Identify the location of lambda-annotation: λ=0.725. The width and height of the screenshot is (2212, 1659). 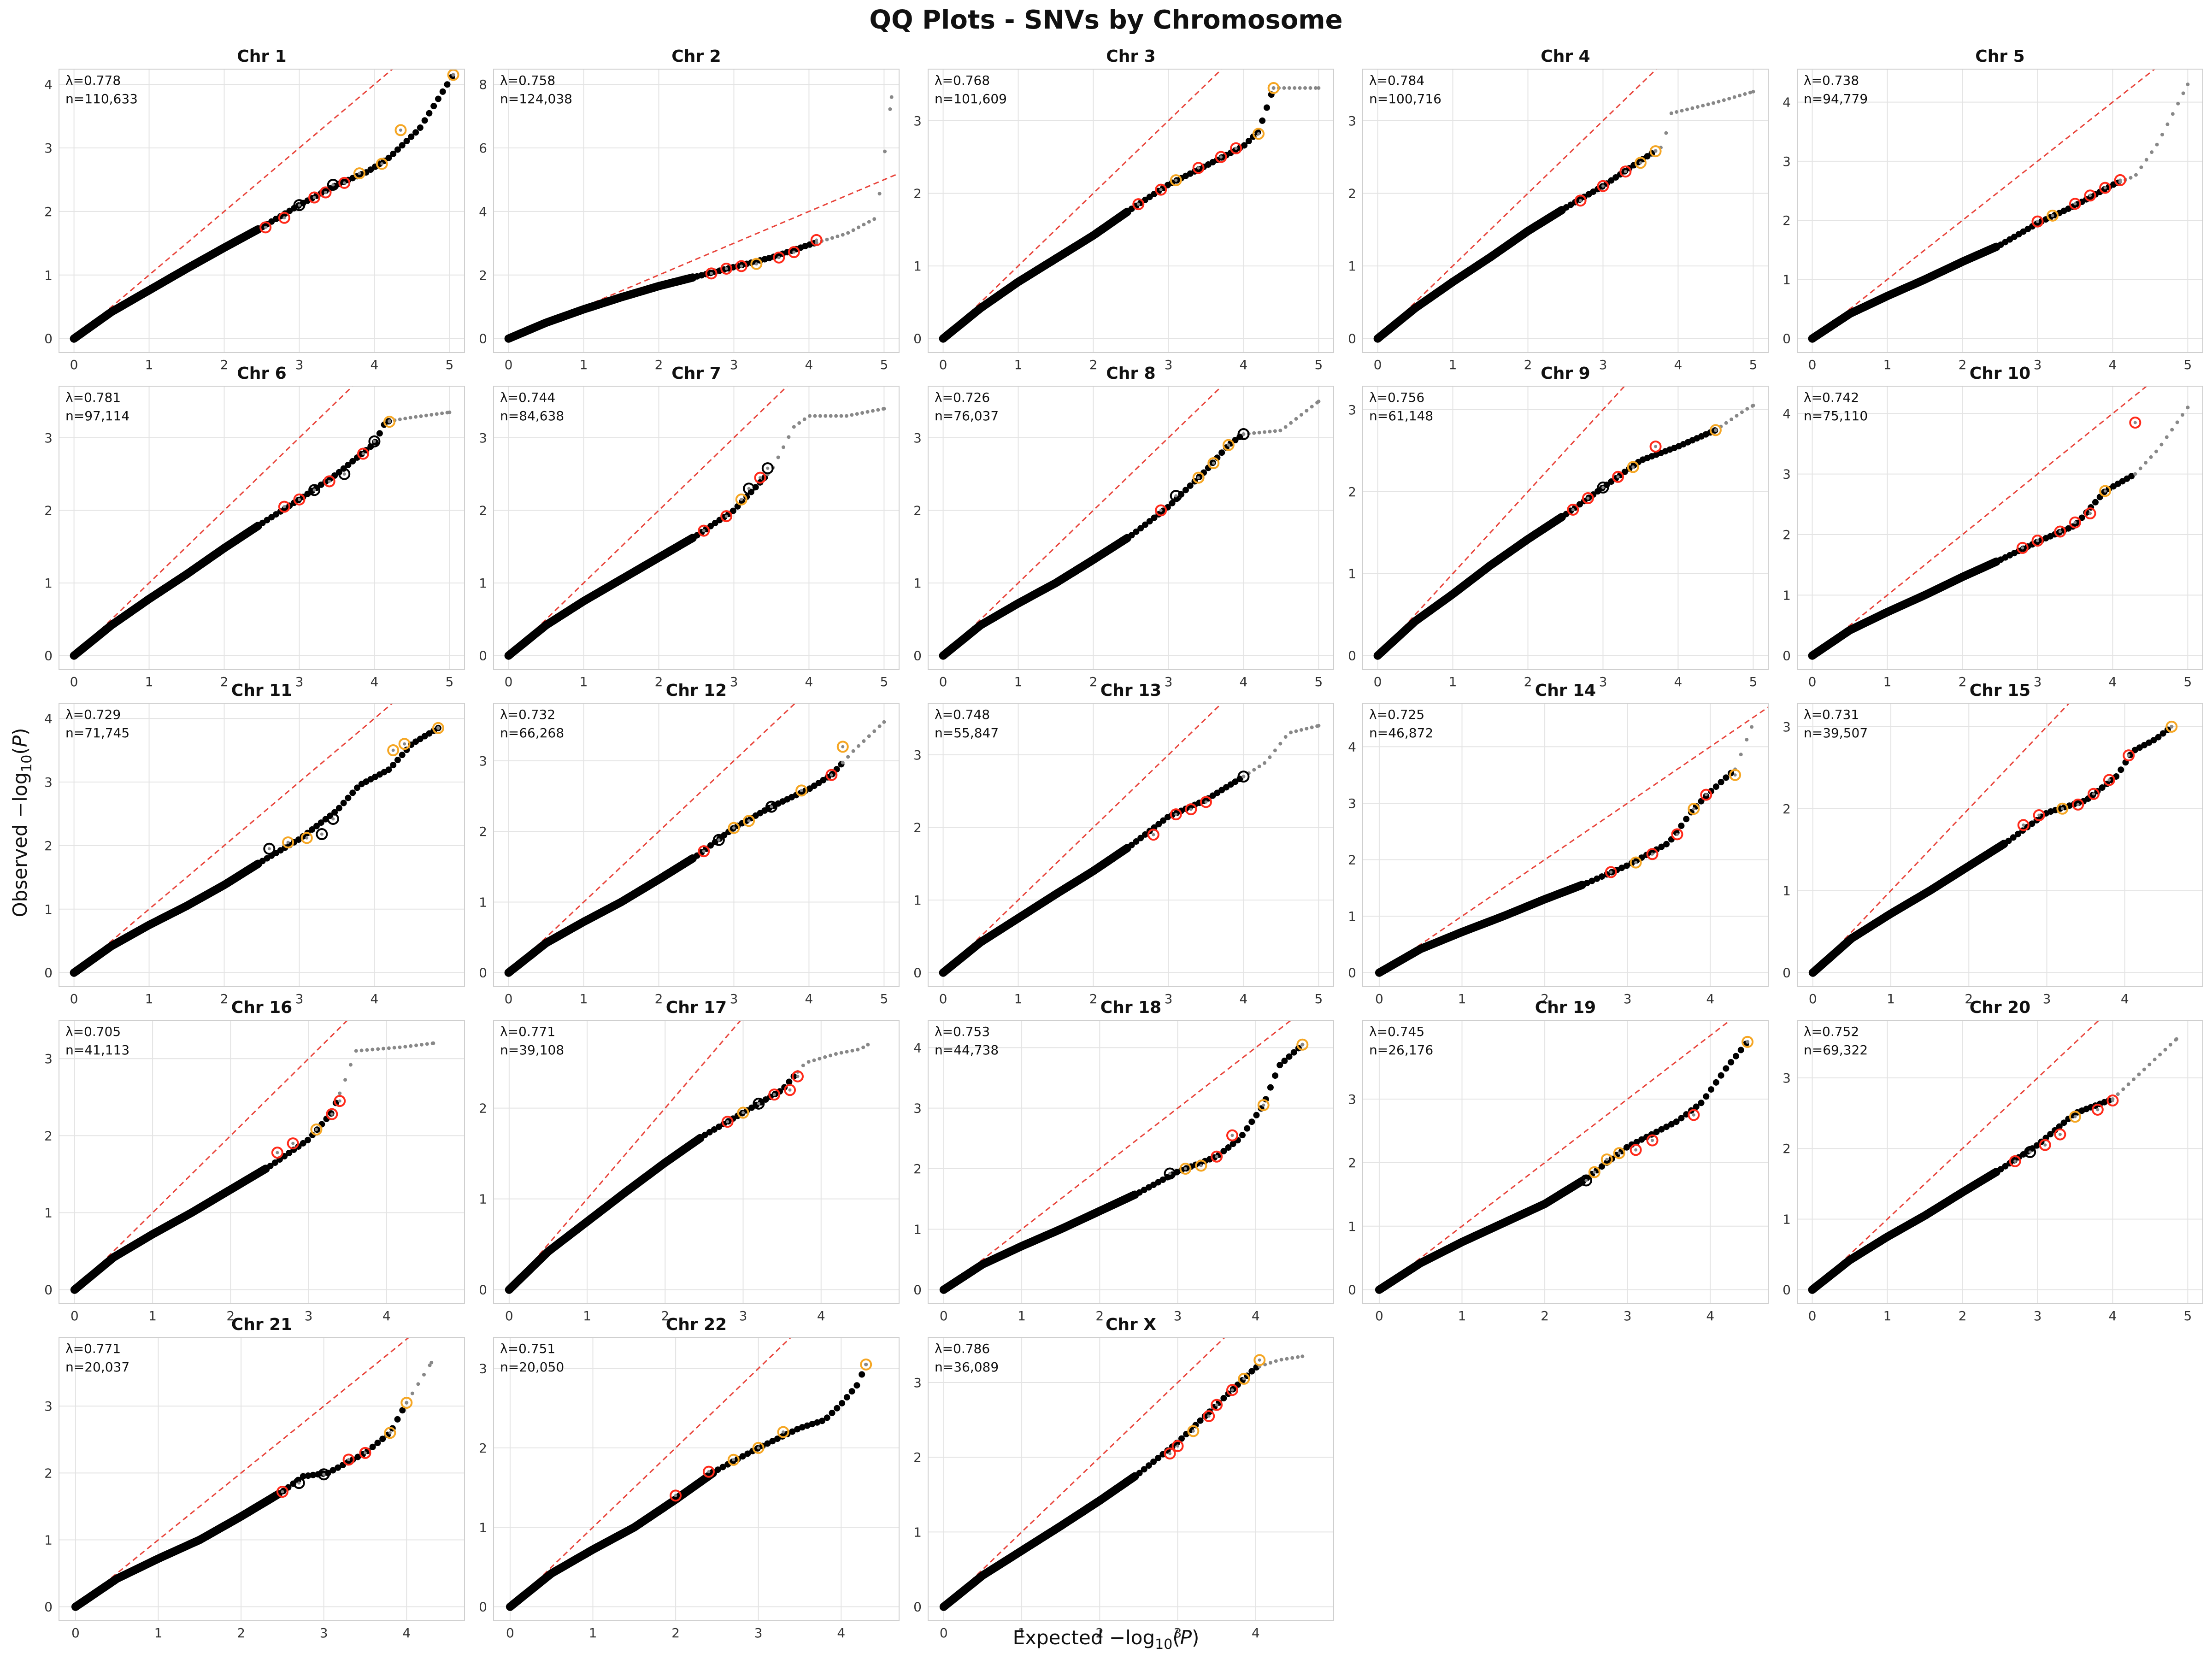
(1396, 714).